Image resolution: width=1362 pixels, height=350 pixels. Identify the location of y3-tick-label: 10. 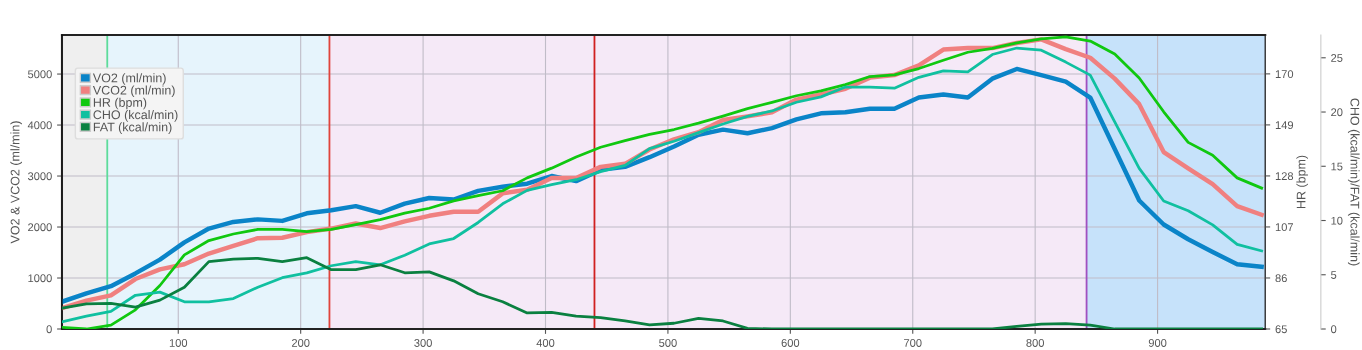
(1337, 220).